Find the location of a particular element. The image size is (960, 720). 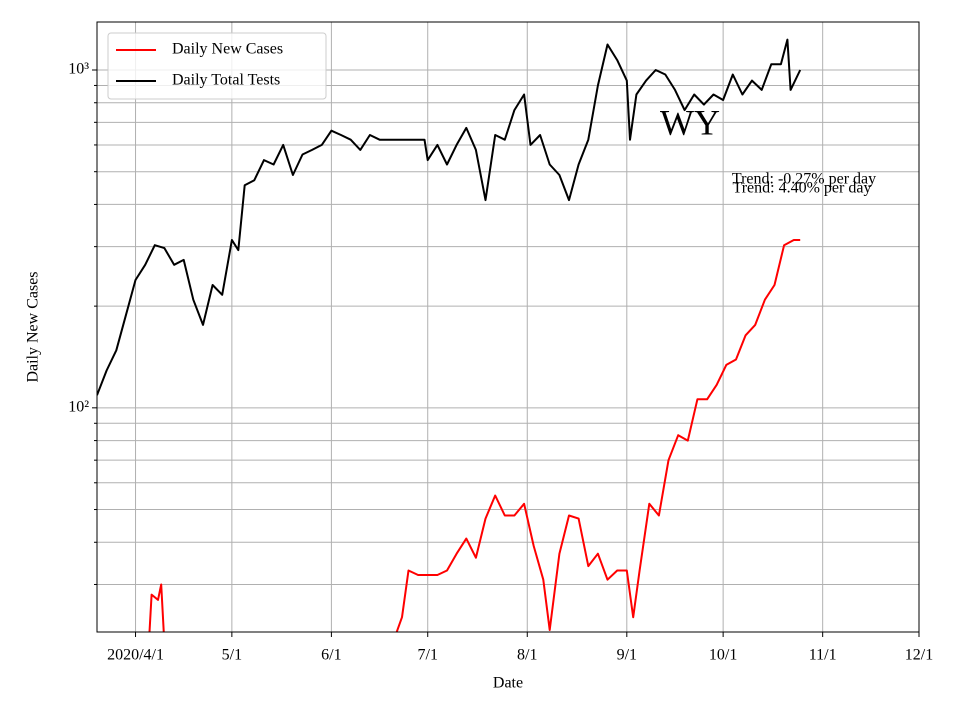

x-tick-label: 5/1 is located at coordinates (232, 655).